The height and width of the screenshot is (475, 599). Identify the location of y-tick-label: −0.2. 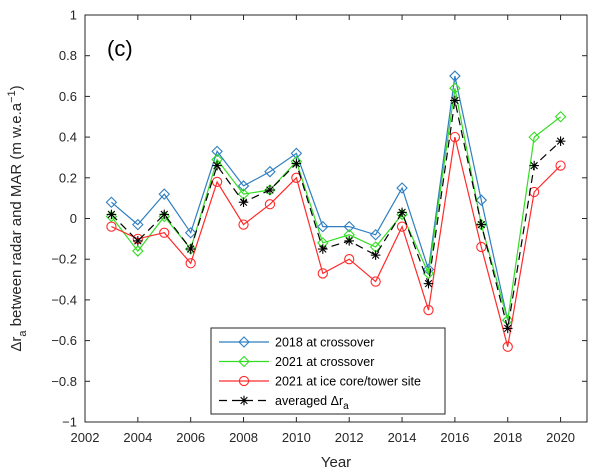
(64, 259).